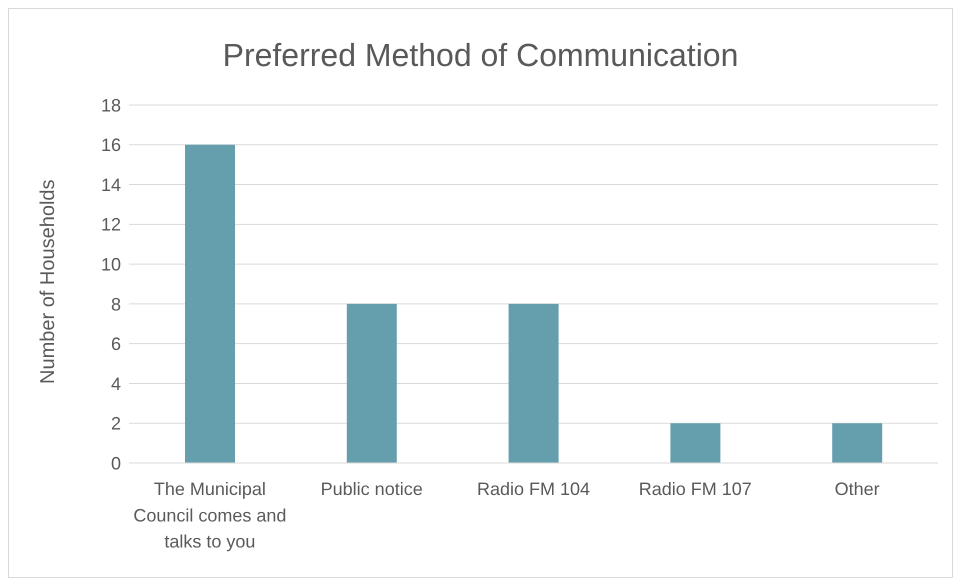  What do you see at coordinates (115, 384) in the screenshot?
I see `y-tick-label: 4` at bounding box center [115, 384].